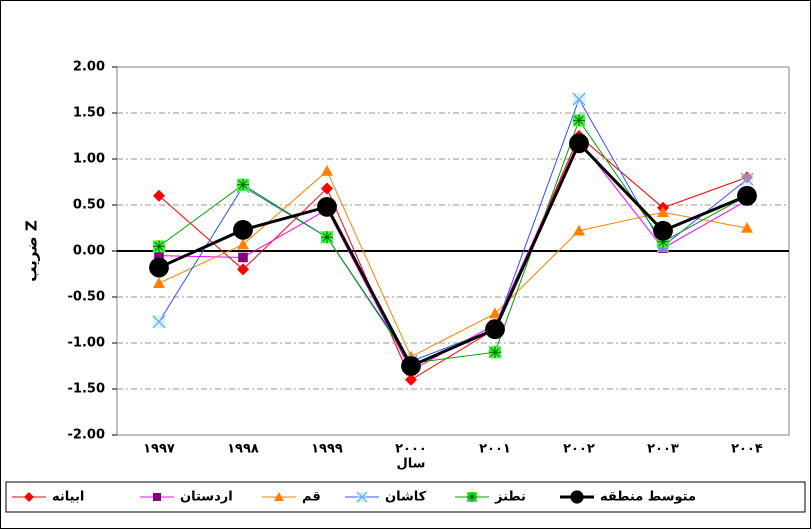 This screenshot has height=529, width=811. What do you see at coordinates (86, 389) in the screenshot?
I see `y-tick-label: -1.50` at bounding box center [86, 389].